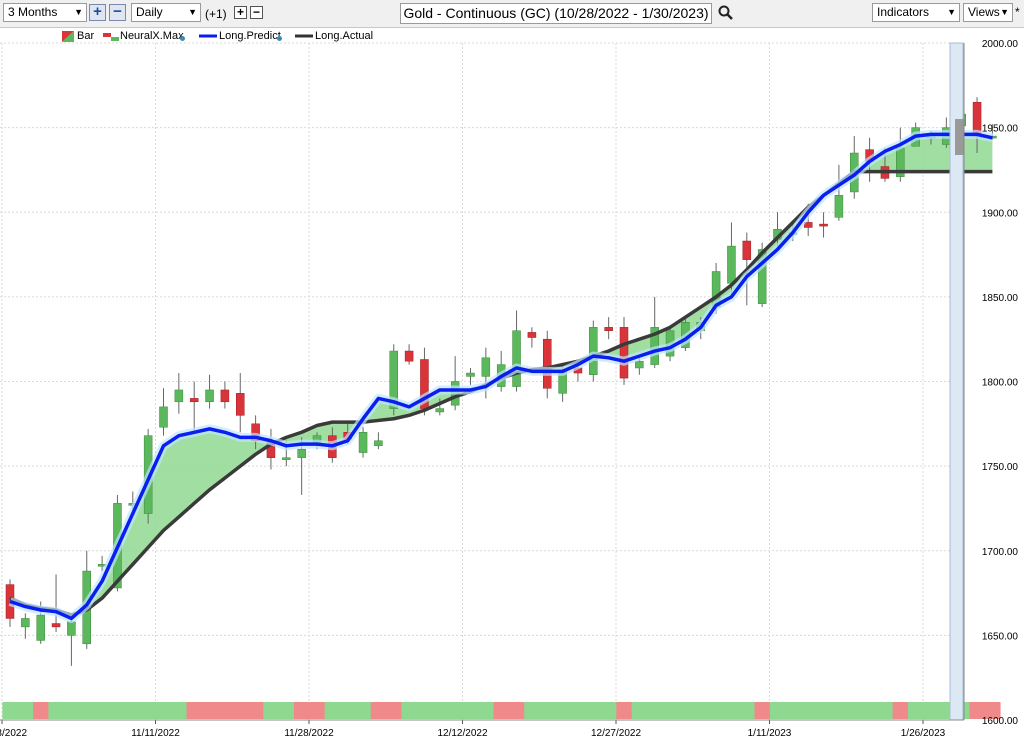 The width and height of the screenshot is (1024, 747). I want to click on zoom-out-button: −, so click(117, 12).